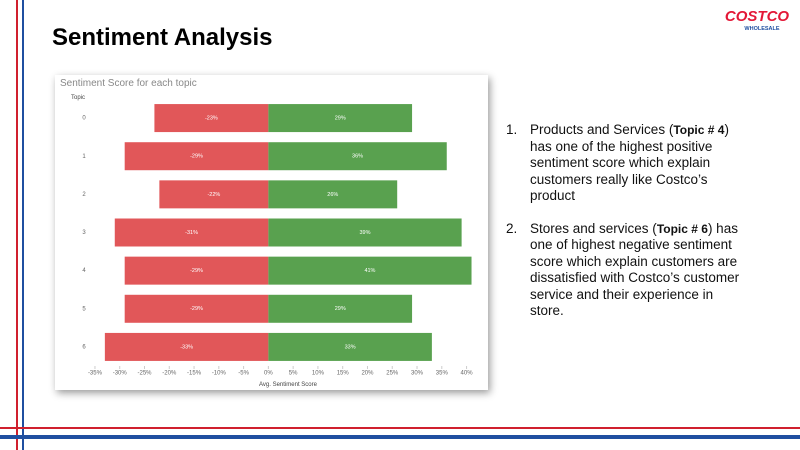  I want to click on data-label: 26%, so click(332, 195).